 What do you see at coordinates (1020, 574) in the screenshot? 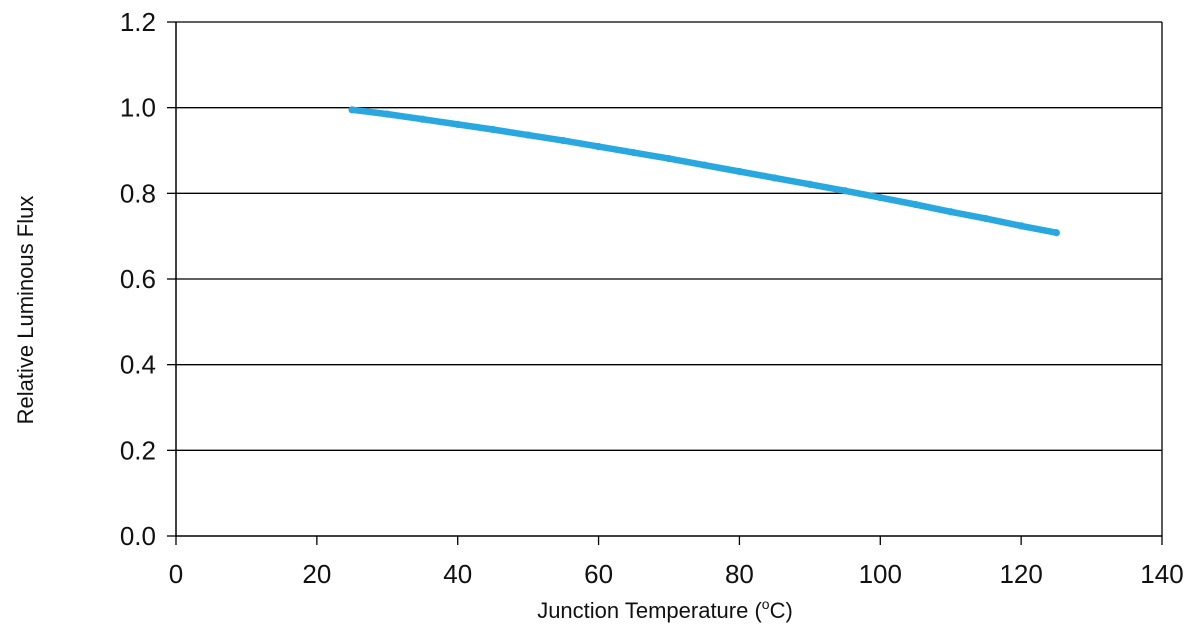
I see `x-tick-label-6: 120` at bounding box center [1020, 574].